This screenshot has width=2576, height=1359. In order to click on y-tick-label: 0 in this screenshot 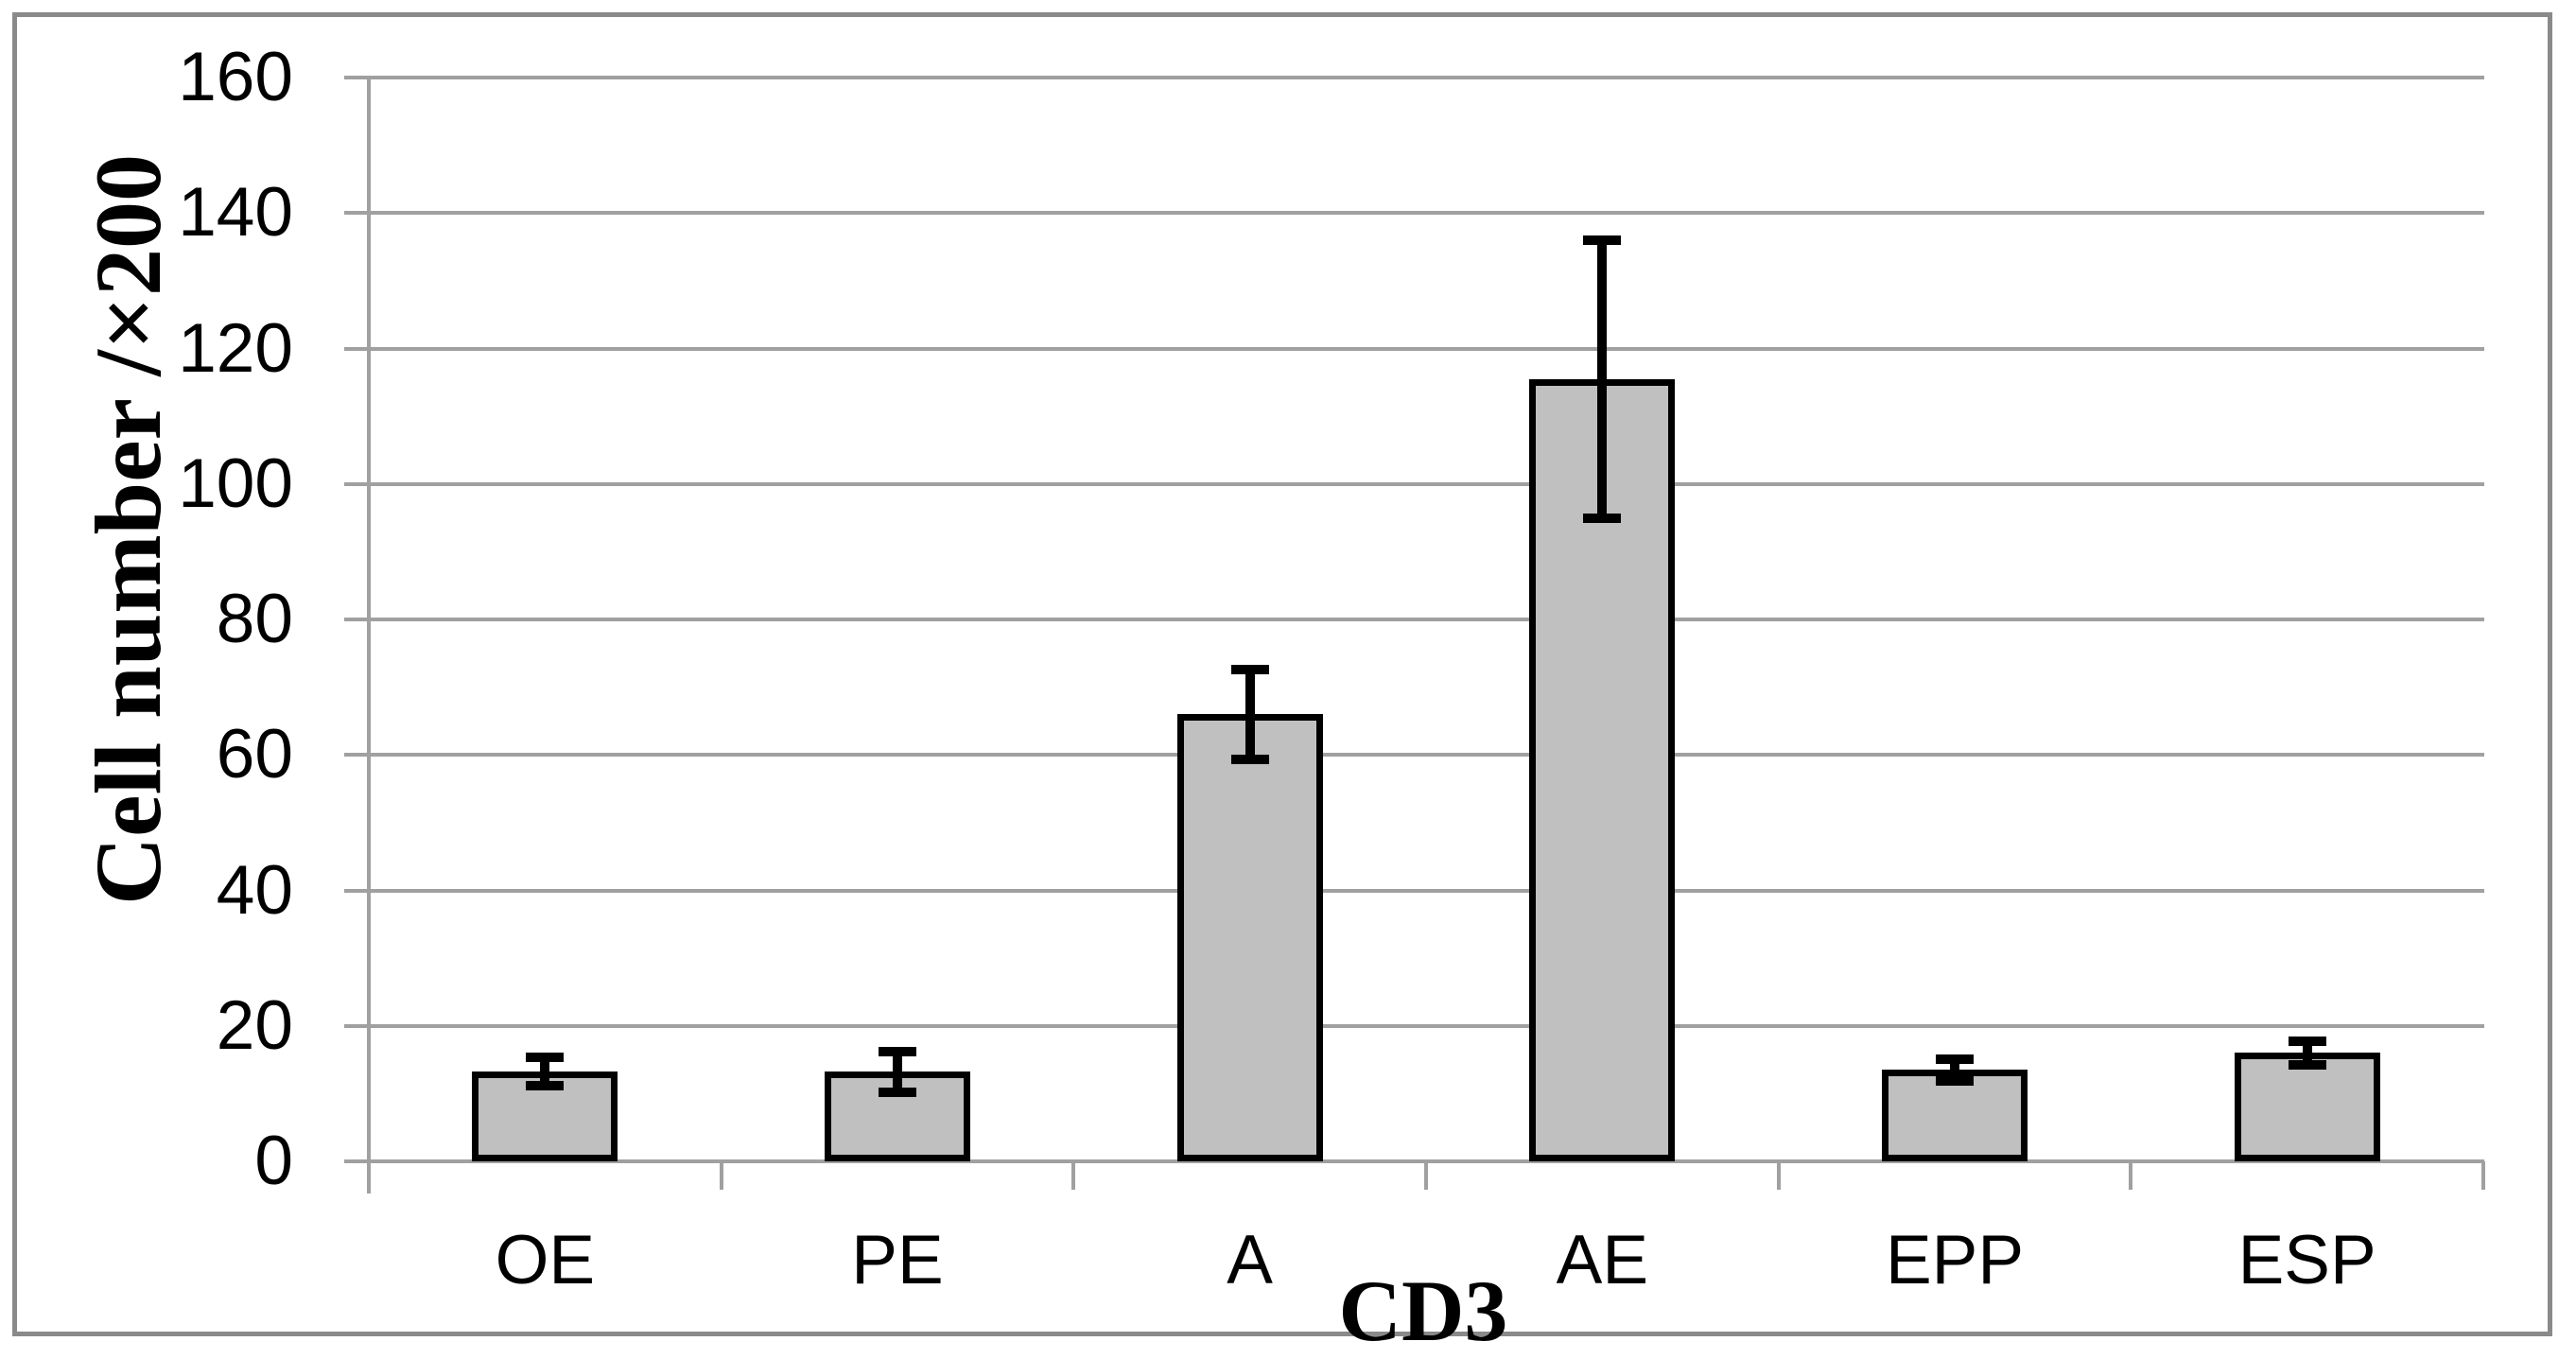, I will do `click(273, 1161)`.